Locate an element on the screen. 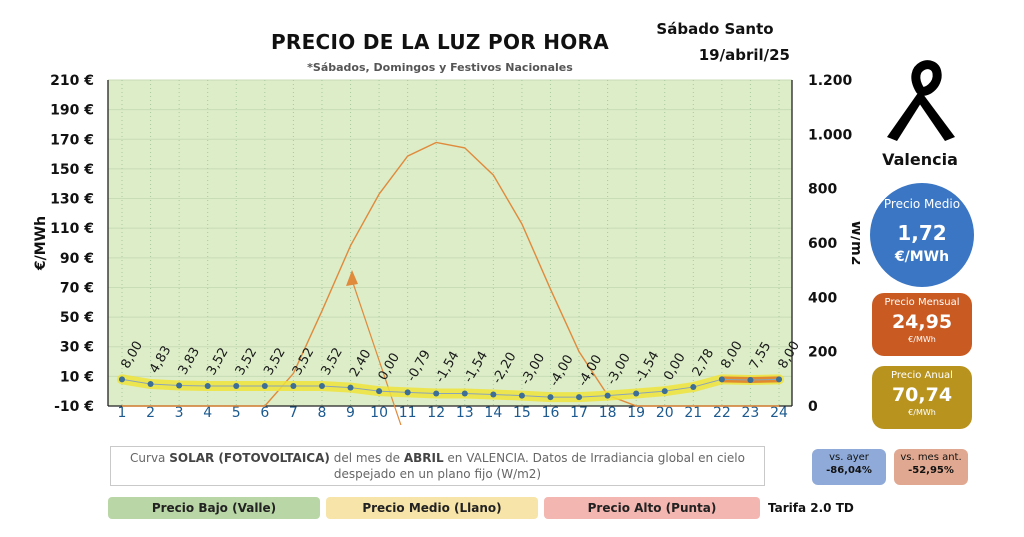  y-tick-label: 70 € is located at coordinates (77, 288).